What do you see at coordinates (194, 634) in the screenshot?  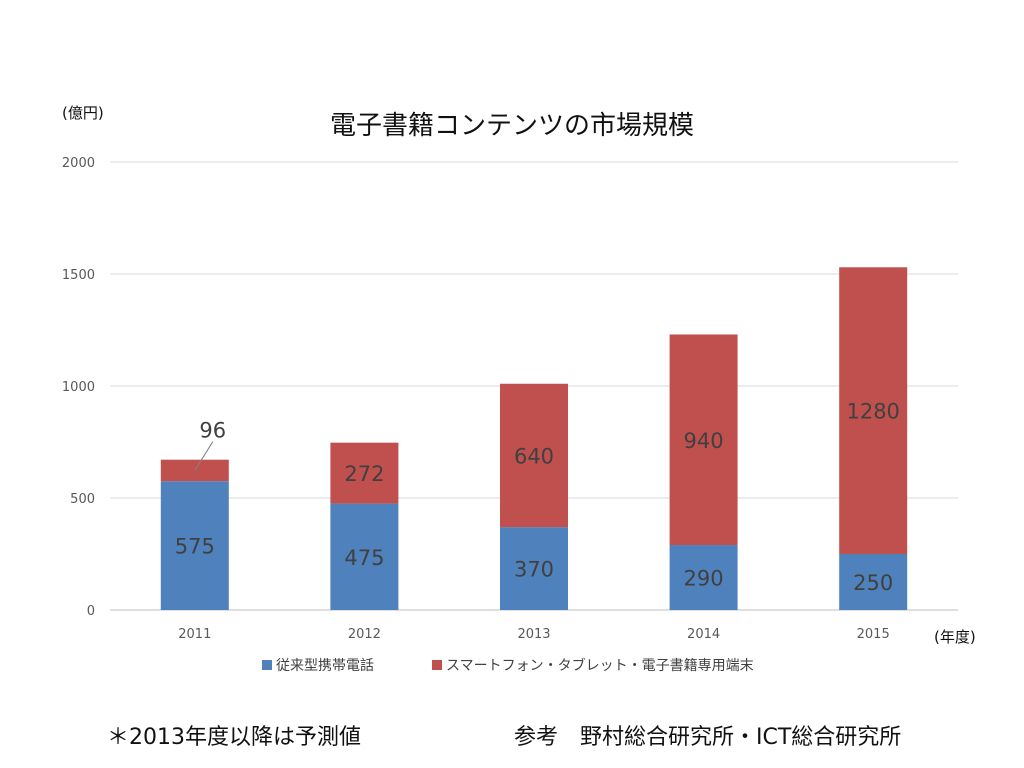 I see `x-tick-label: 2011` at bounding box center [194, 634].